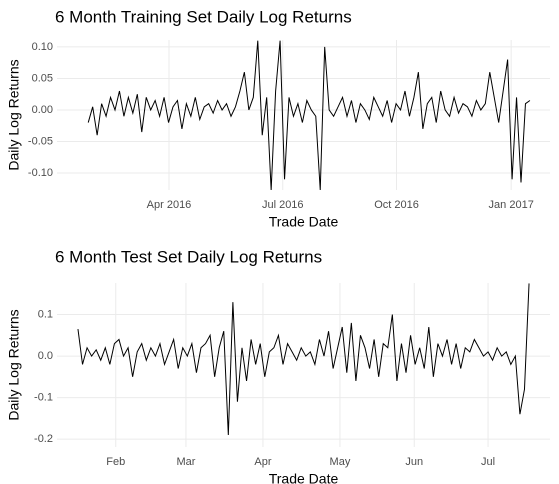  What do you see at coordinates (42, 110) in the screenshot?
I see `y-tick-label: 0.00` at bounding box center [42, 110].